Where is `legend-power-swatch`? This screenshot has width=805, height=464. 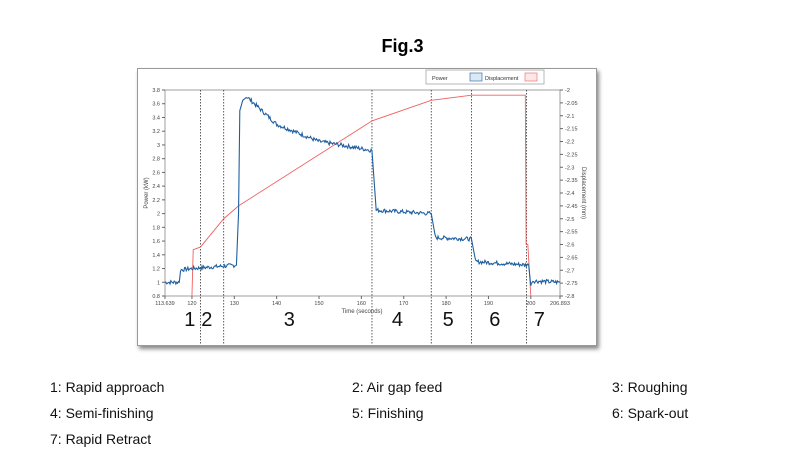 legend-power-swatch is located at coordinates (476, 77).